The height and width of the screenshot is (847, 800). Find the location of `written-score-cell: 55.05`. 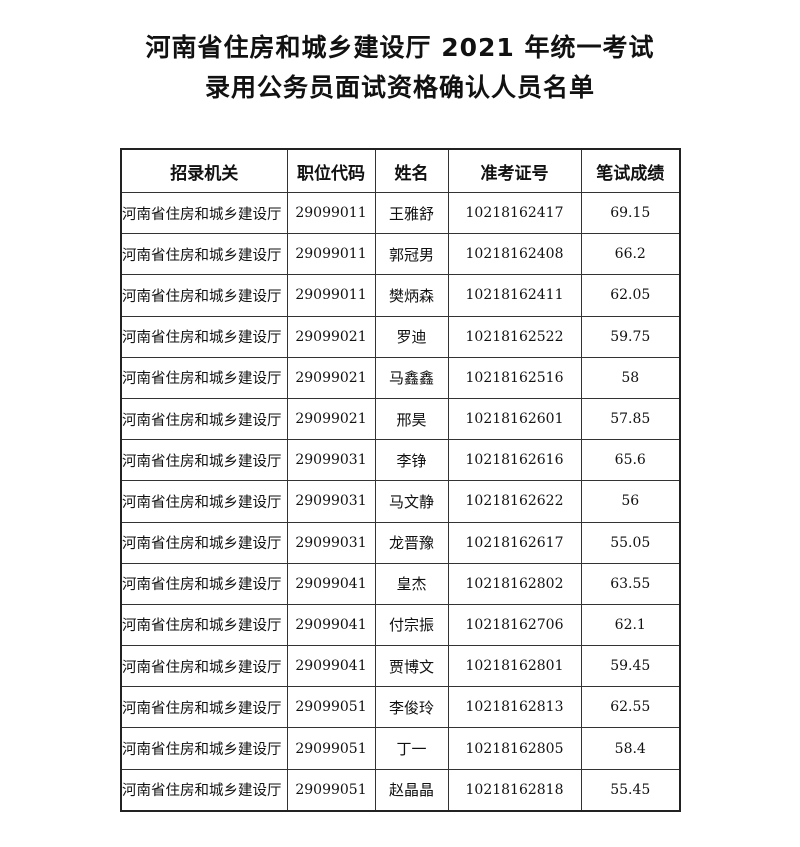

written-score-cell: 55.05 is located at coordinates (630, 542).